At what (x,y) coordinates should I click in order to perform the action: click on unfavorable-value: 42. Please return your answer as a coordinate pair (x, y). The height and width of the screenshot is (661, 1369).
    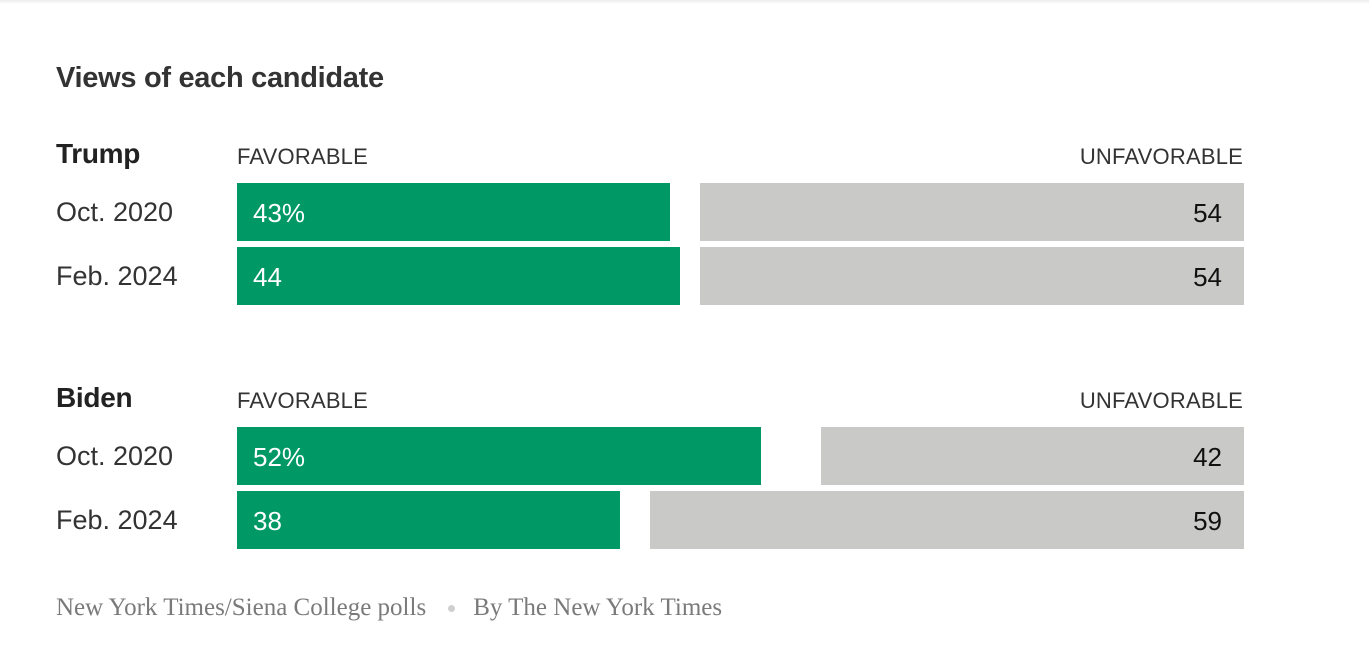
    Looking at the image, I should click on (1207, 457).